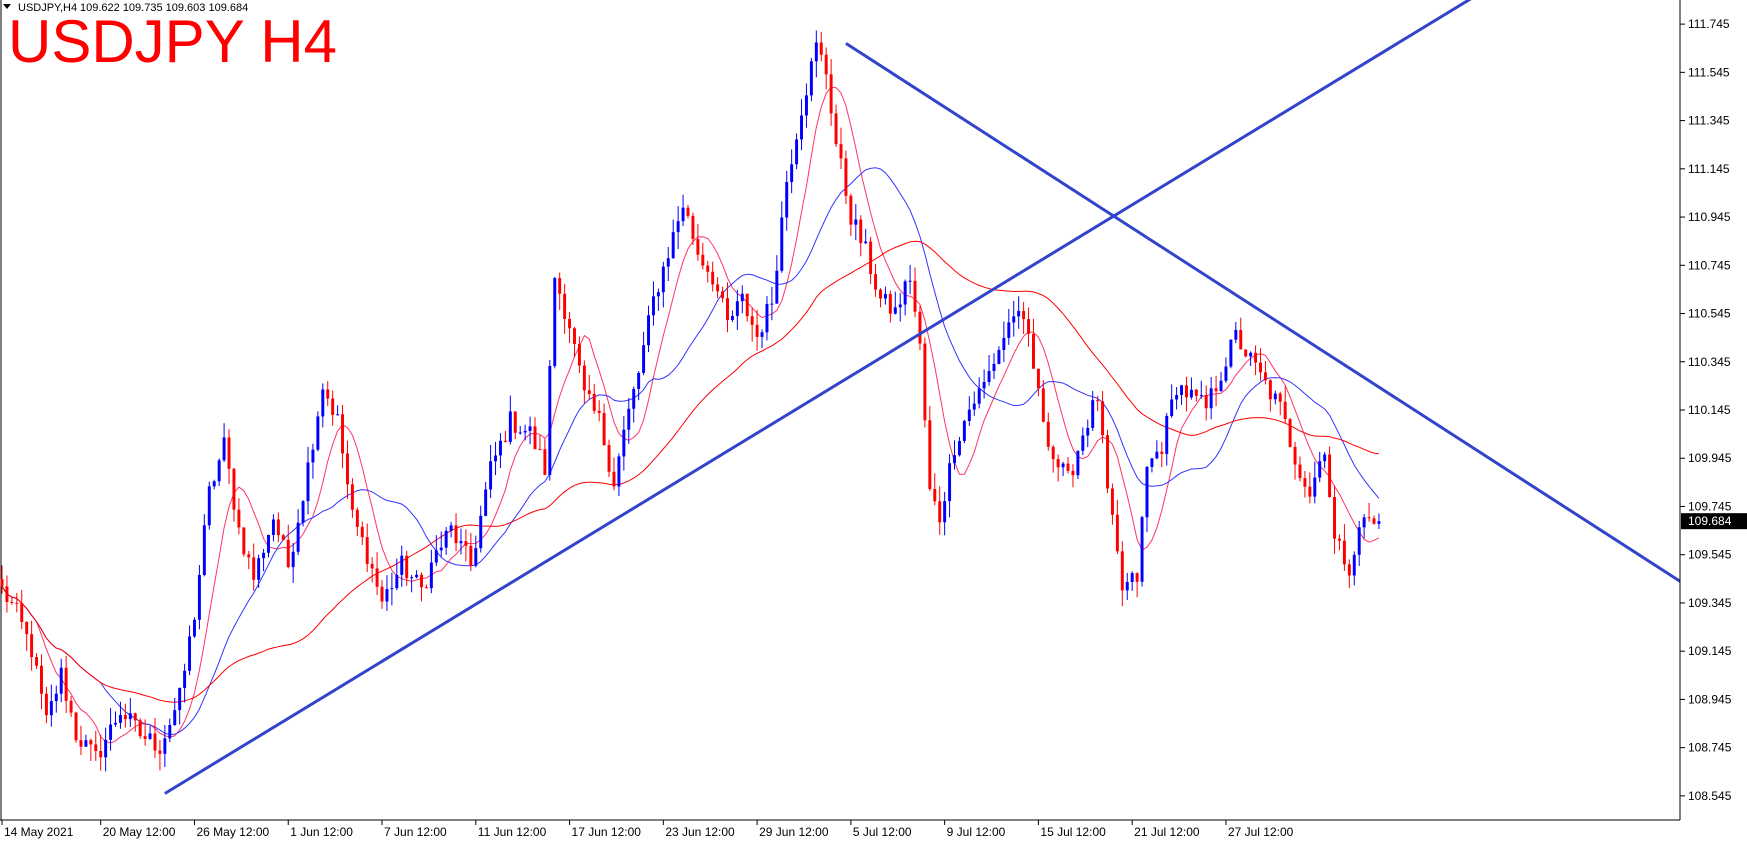 The width and height of the screenshot is (1747, 844). What do you see at coordinates (7, 6) in the screenshot?
I see `menu-triangle-icon` at bounding box center [7, 6].